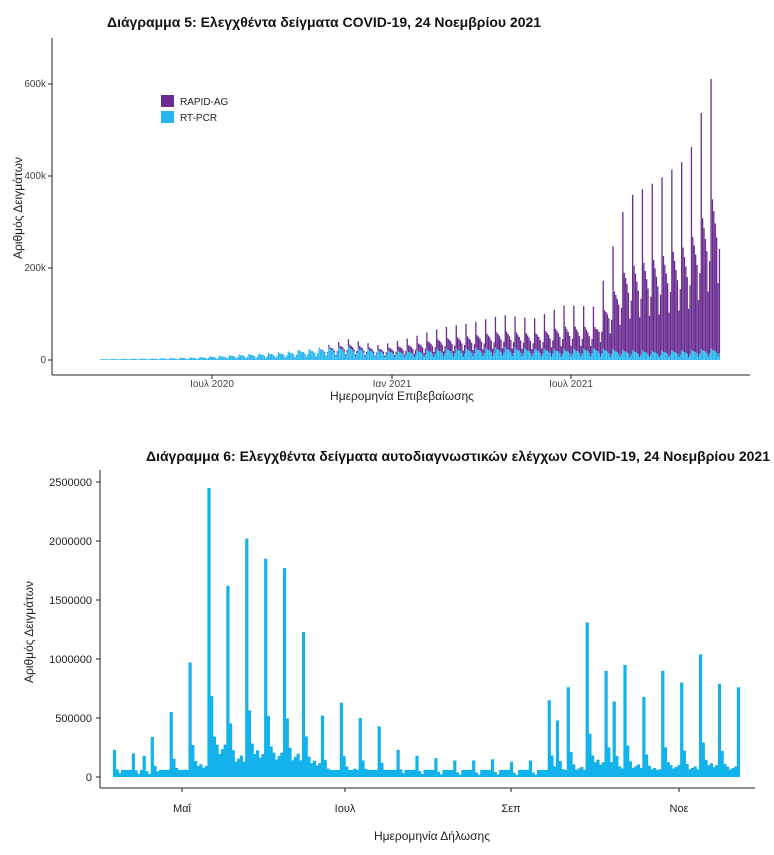  What do you see at coordinates (89, 778) in the screenshot?
I see `chart-6-y-tick: 0` at bounding box center [89, 778].